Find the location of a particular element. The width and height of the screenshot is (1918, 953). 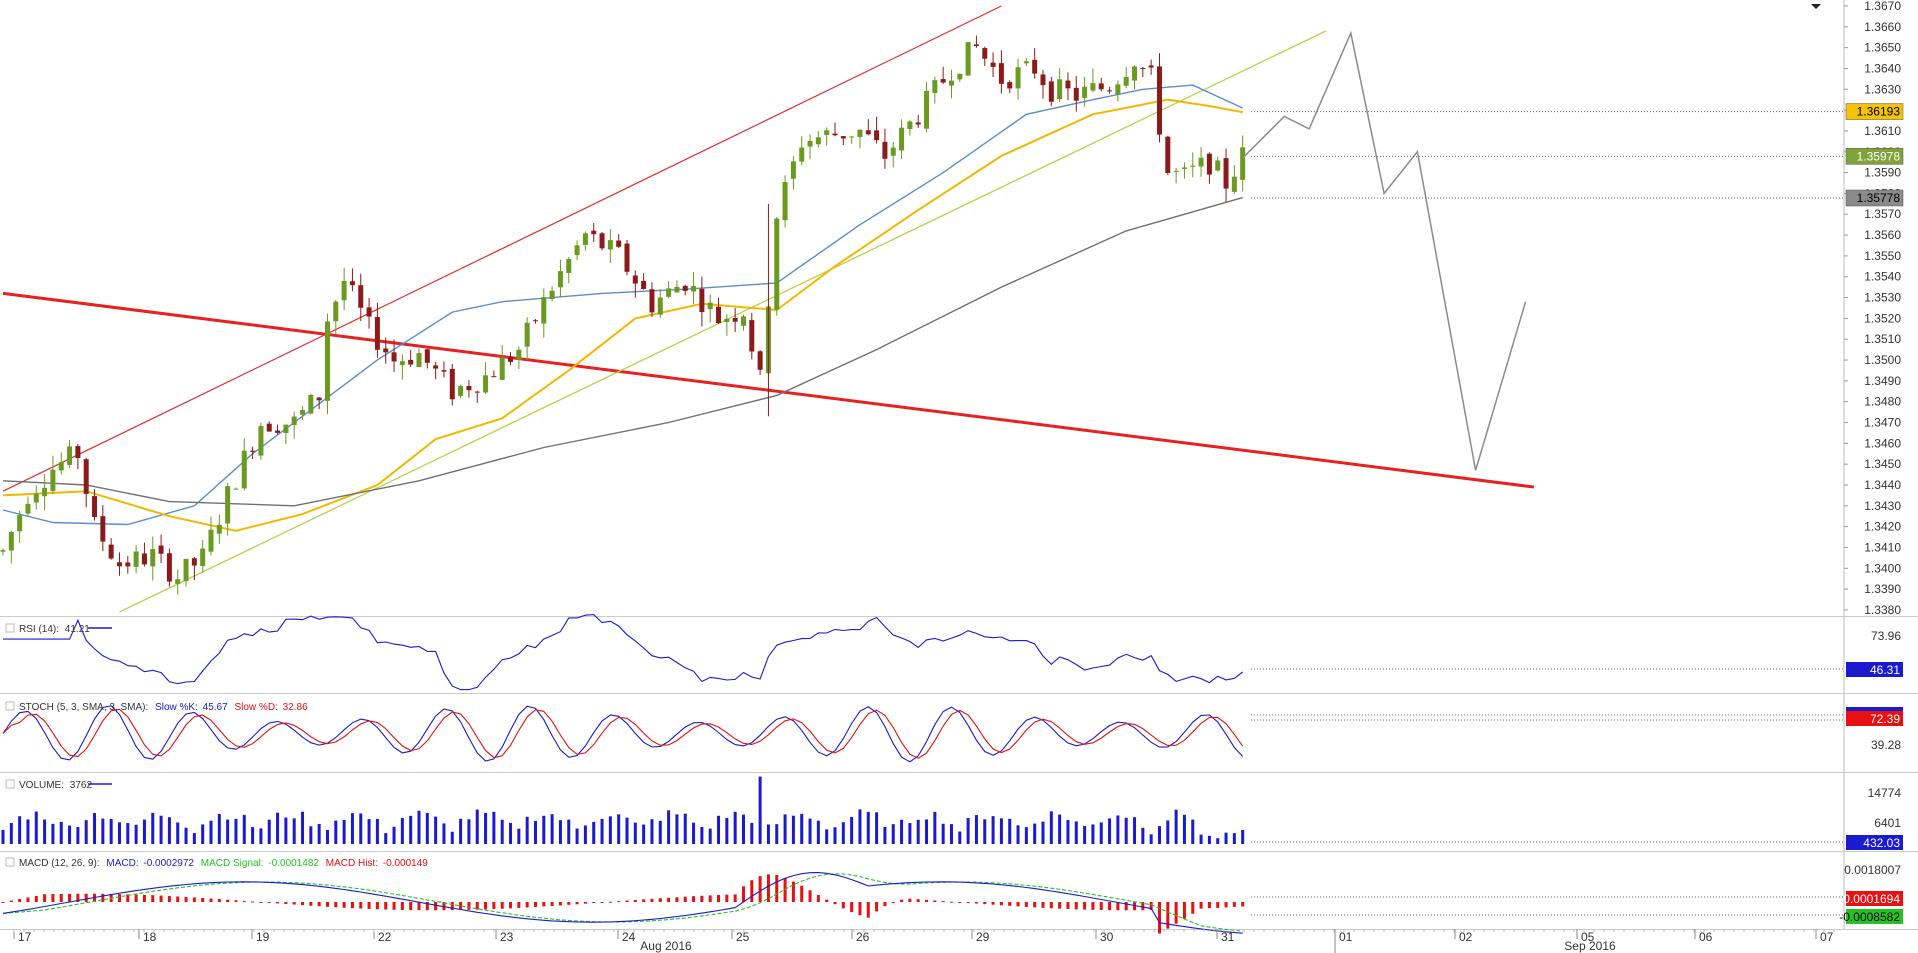

macd-signal-label: MACD Signal: is located at coordinates (232, 863).